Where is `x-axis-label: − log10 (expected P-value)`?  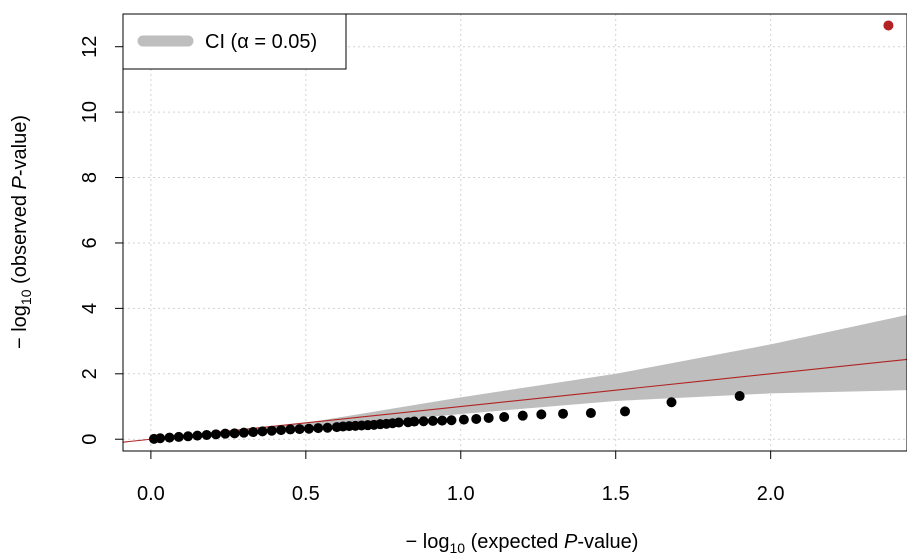 x-axis-label: − log10 (expected P-value) is located at coordinates (522, 543).